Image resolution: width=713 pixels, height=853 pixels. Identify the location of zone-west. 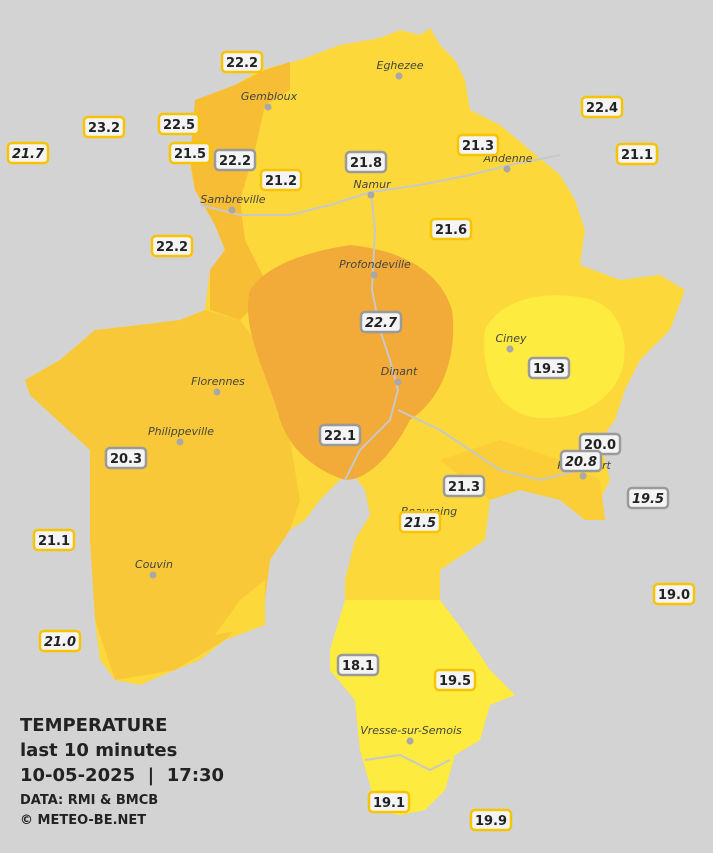
(240, 191).